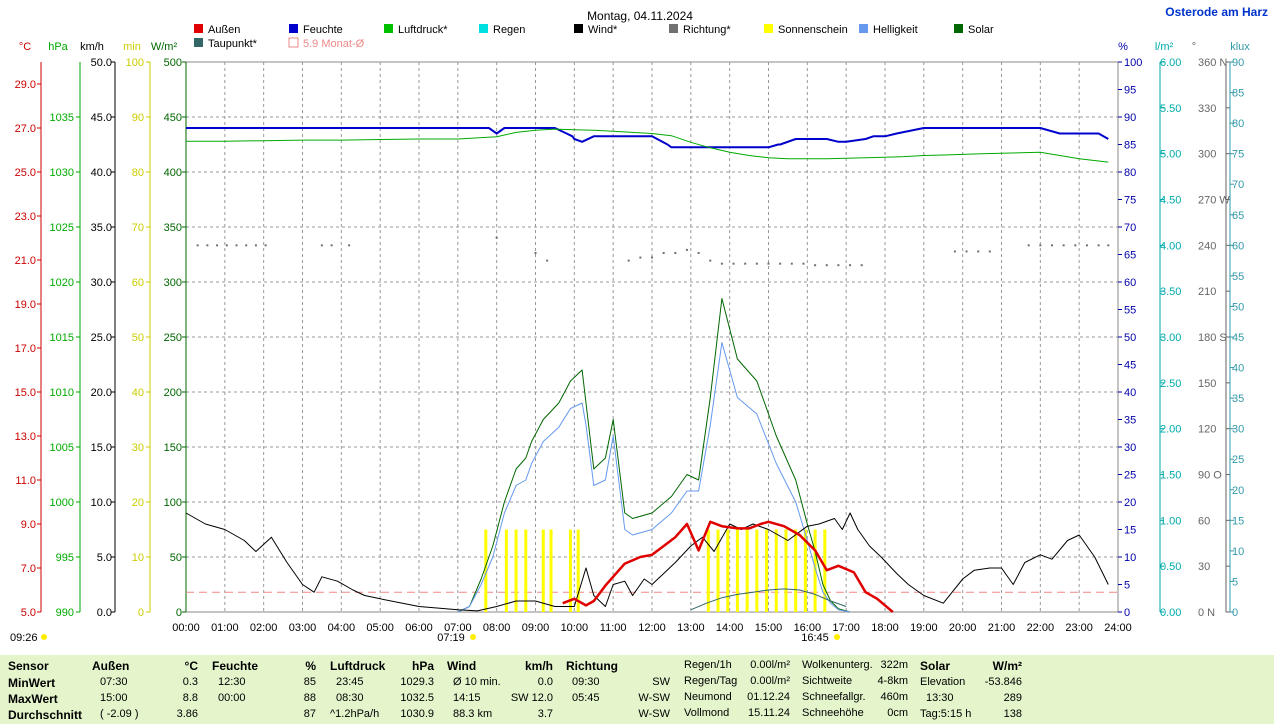 This screenshot has width=1274, height=724. Describe the element at coordinates (138, 558) in the screenshot. I see `axis-tick-label-min: 10` at that location.